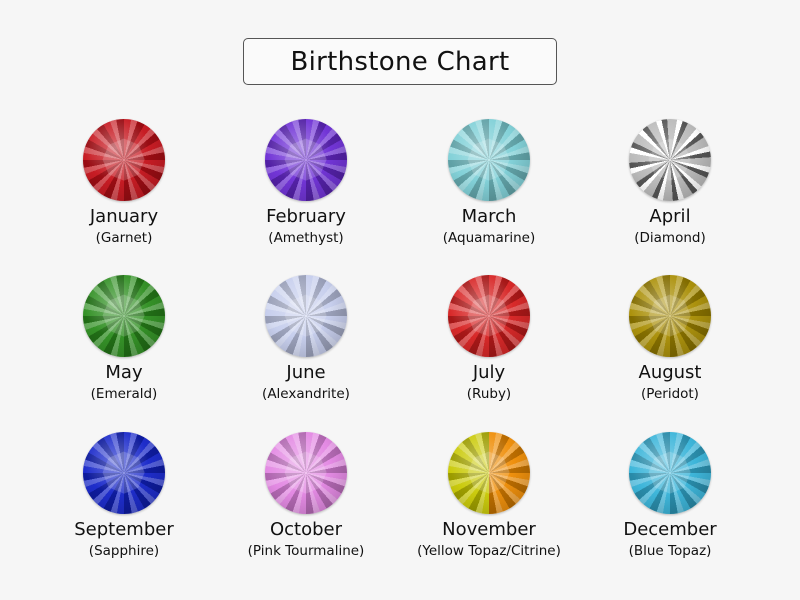 The width and height of the screenshot is (800, 600). I want to click on stone-label: (Peridot), so click(670, 394).